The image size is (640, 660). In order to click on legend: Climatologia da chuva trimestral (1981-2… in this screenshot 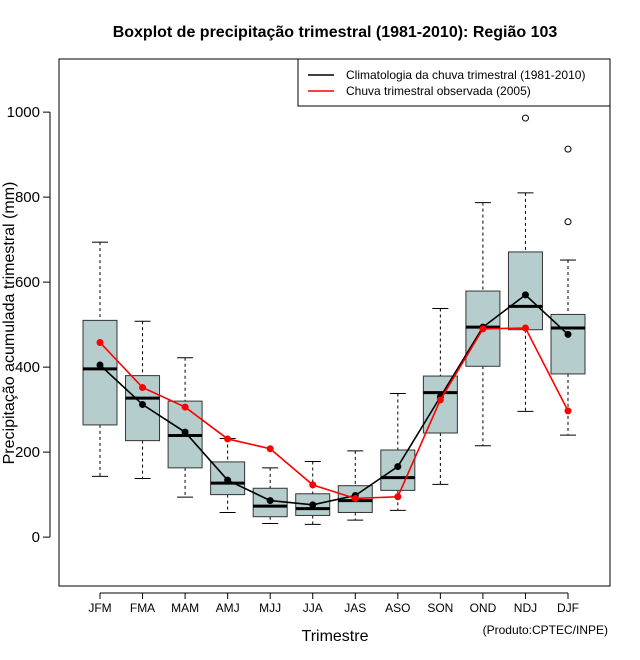, I will do `click(454, 82)`.